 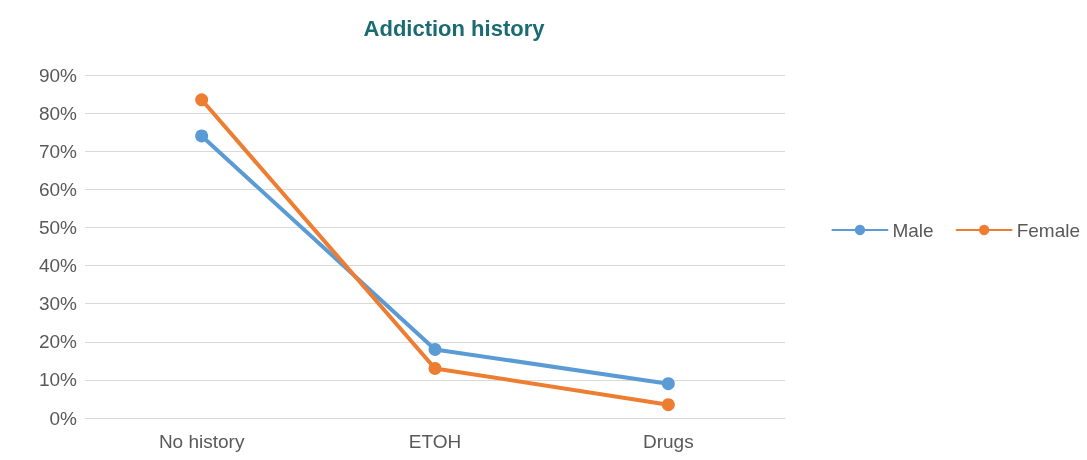 I want to click on legend-label: Male, so click(x=913, y=230).